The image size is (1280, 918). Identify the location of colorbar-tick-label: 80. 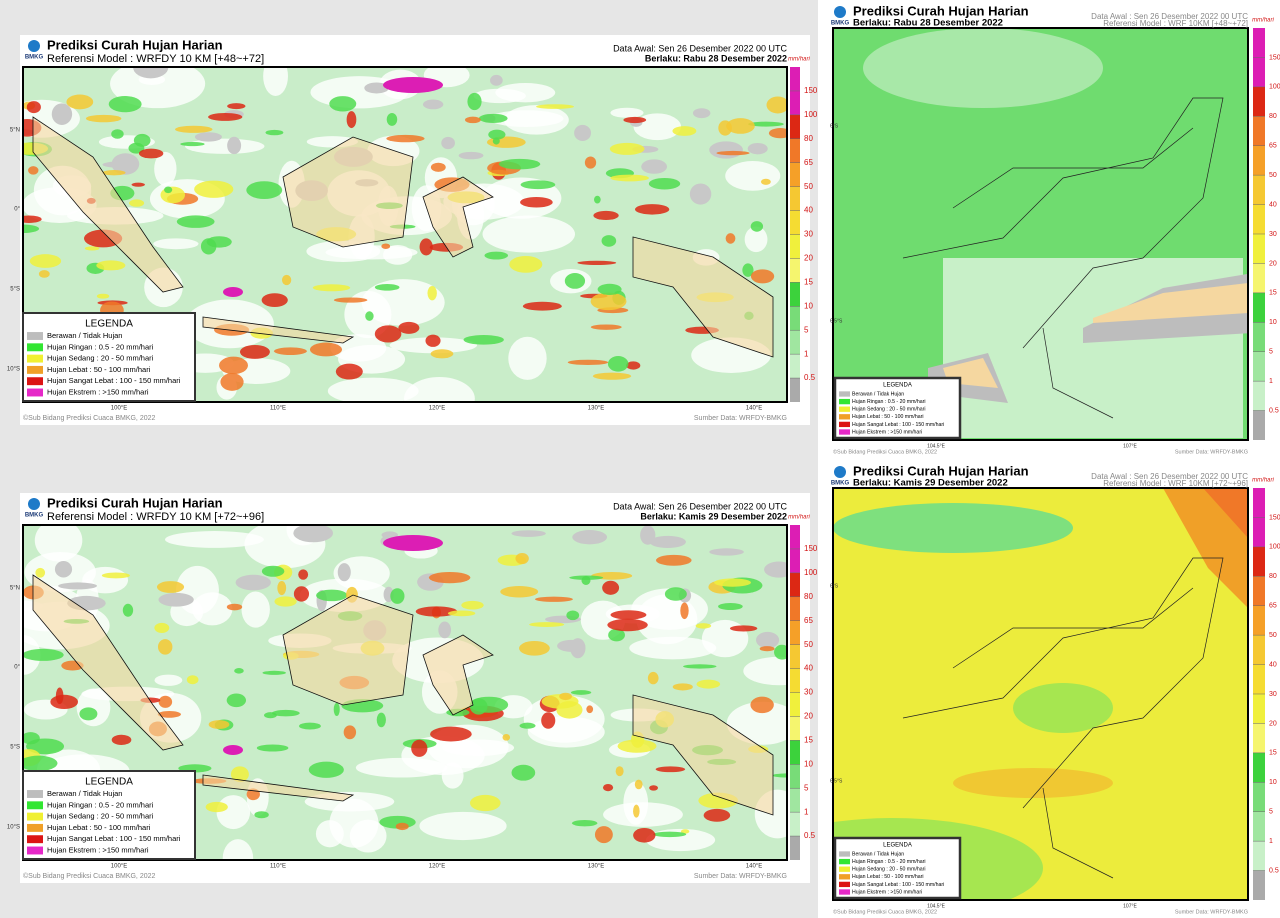
(808, 138).